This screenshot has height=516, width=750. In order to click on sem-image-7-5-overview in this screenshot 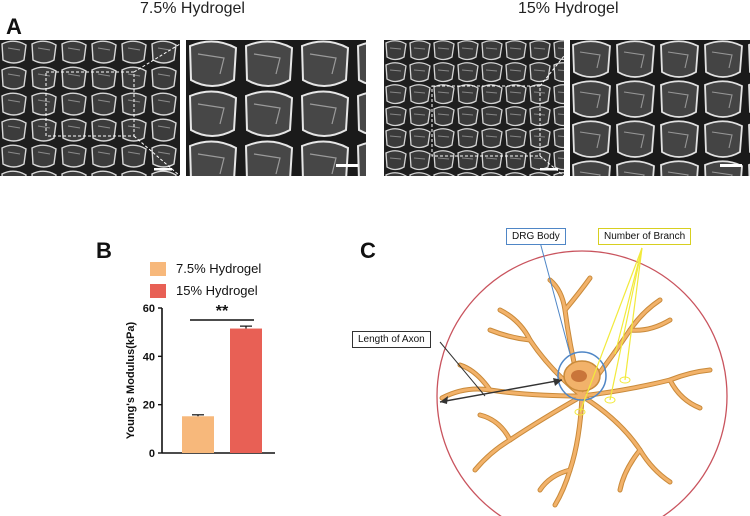, I will do `click(90, 108)`.